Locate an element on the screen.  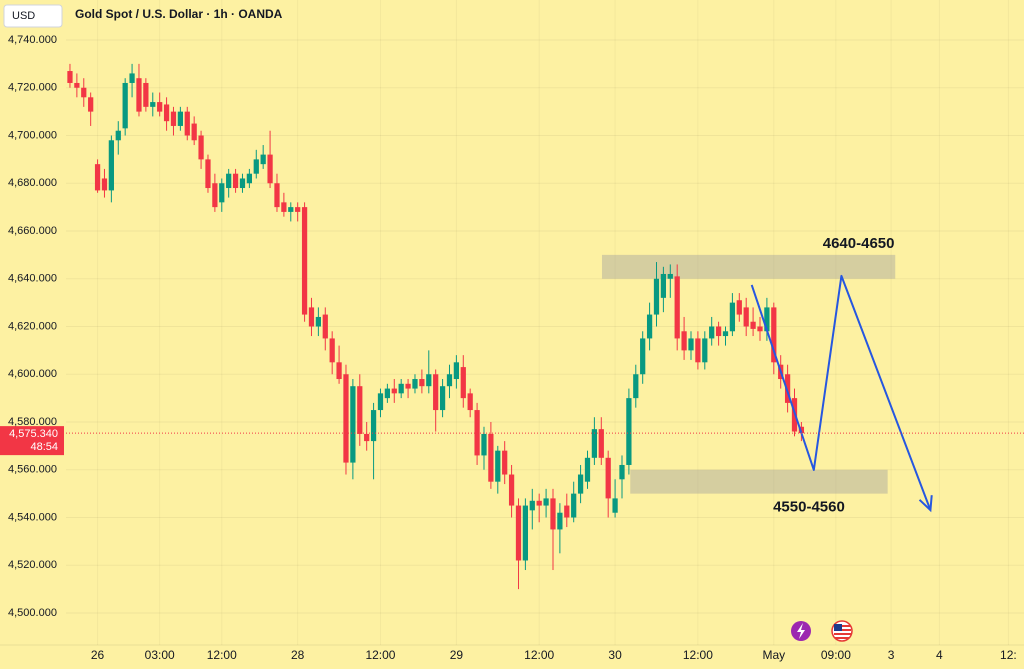
chart-title: Gold Spot / U.S. Dollar · 1h · OANDA is located at coordinates (179, 14).